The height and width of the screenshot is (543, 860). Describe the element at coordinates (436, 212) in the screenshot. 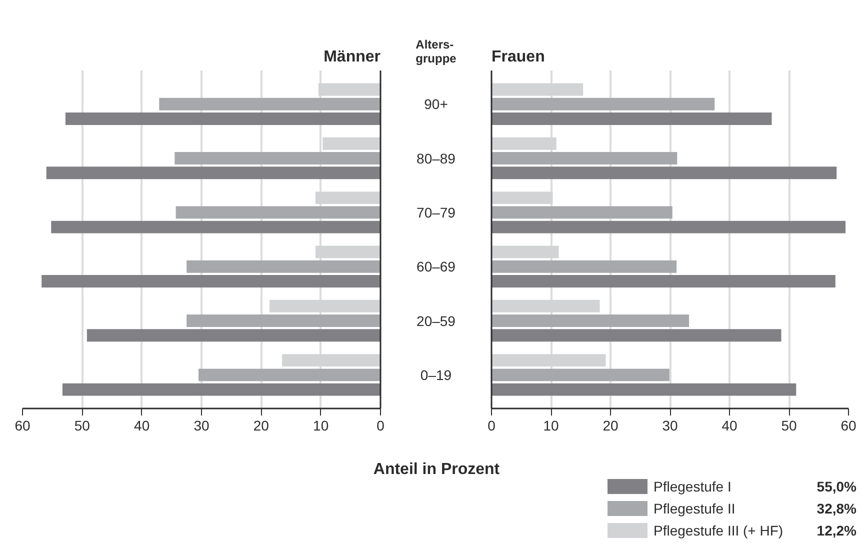

I see `y-tick-label: 70–79` at that location.